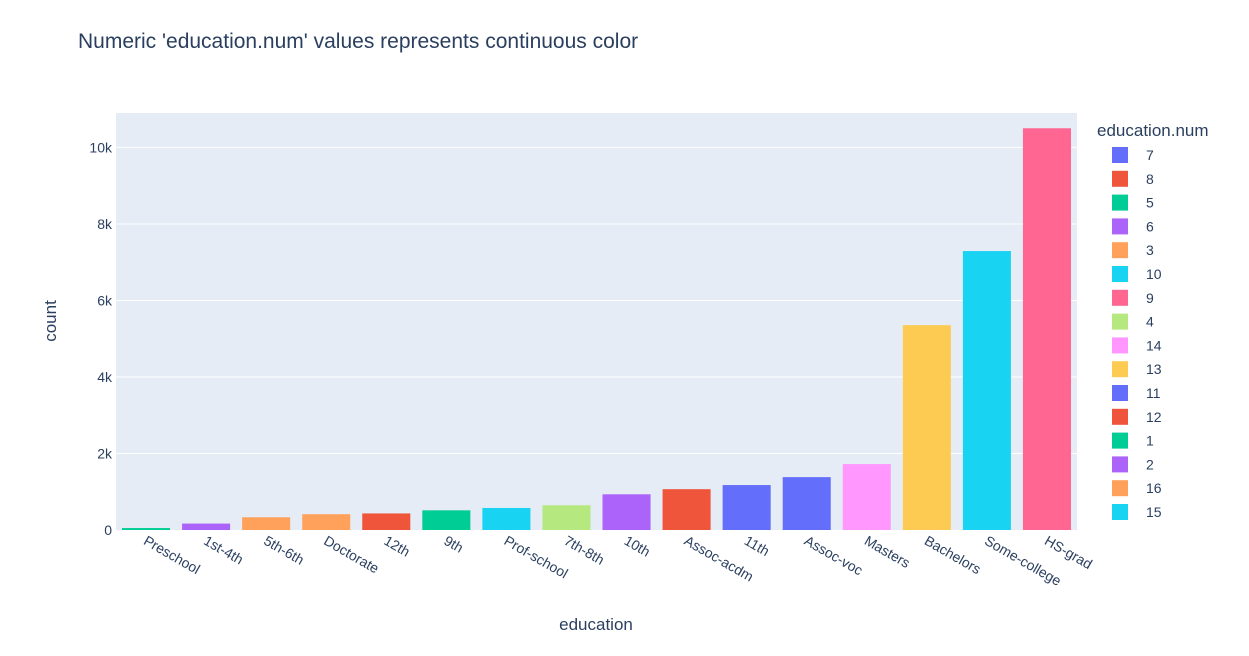 The height and width of the screenshot is (656, 1249). Describe the element at coordinates (1154, 417) in the screenshot. I see `legend-label: 12` at that location.